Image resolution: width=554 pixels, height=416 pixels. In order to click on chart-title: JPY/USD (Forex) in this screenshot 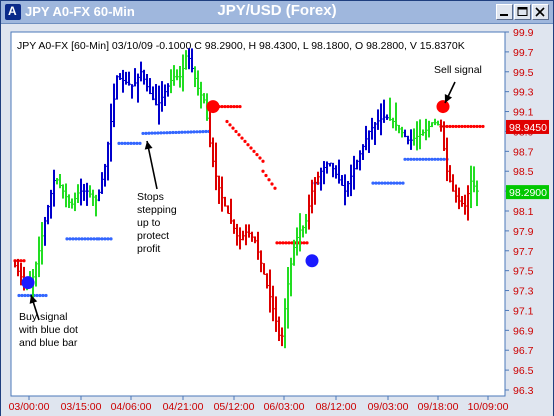, I will do `click(277, 10)`.